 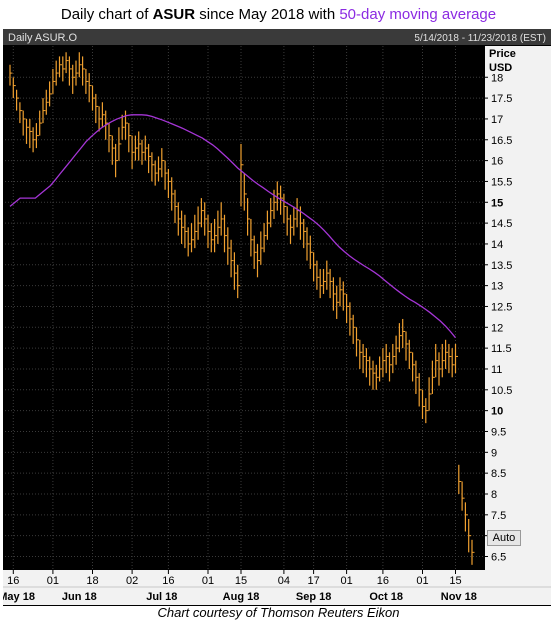 What do you see at coordinates (500, 68) in the screenshot?
I see `currency-label: USD` at bounding box center [500, 68].